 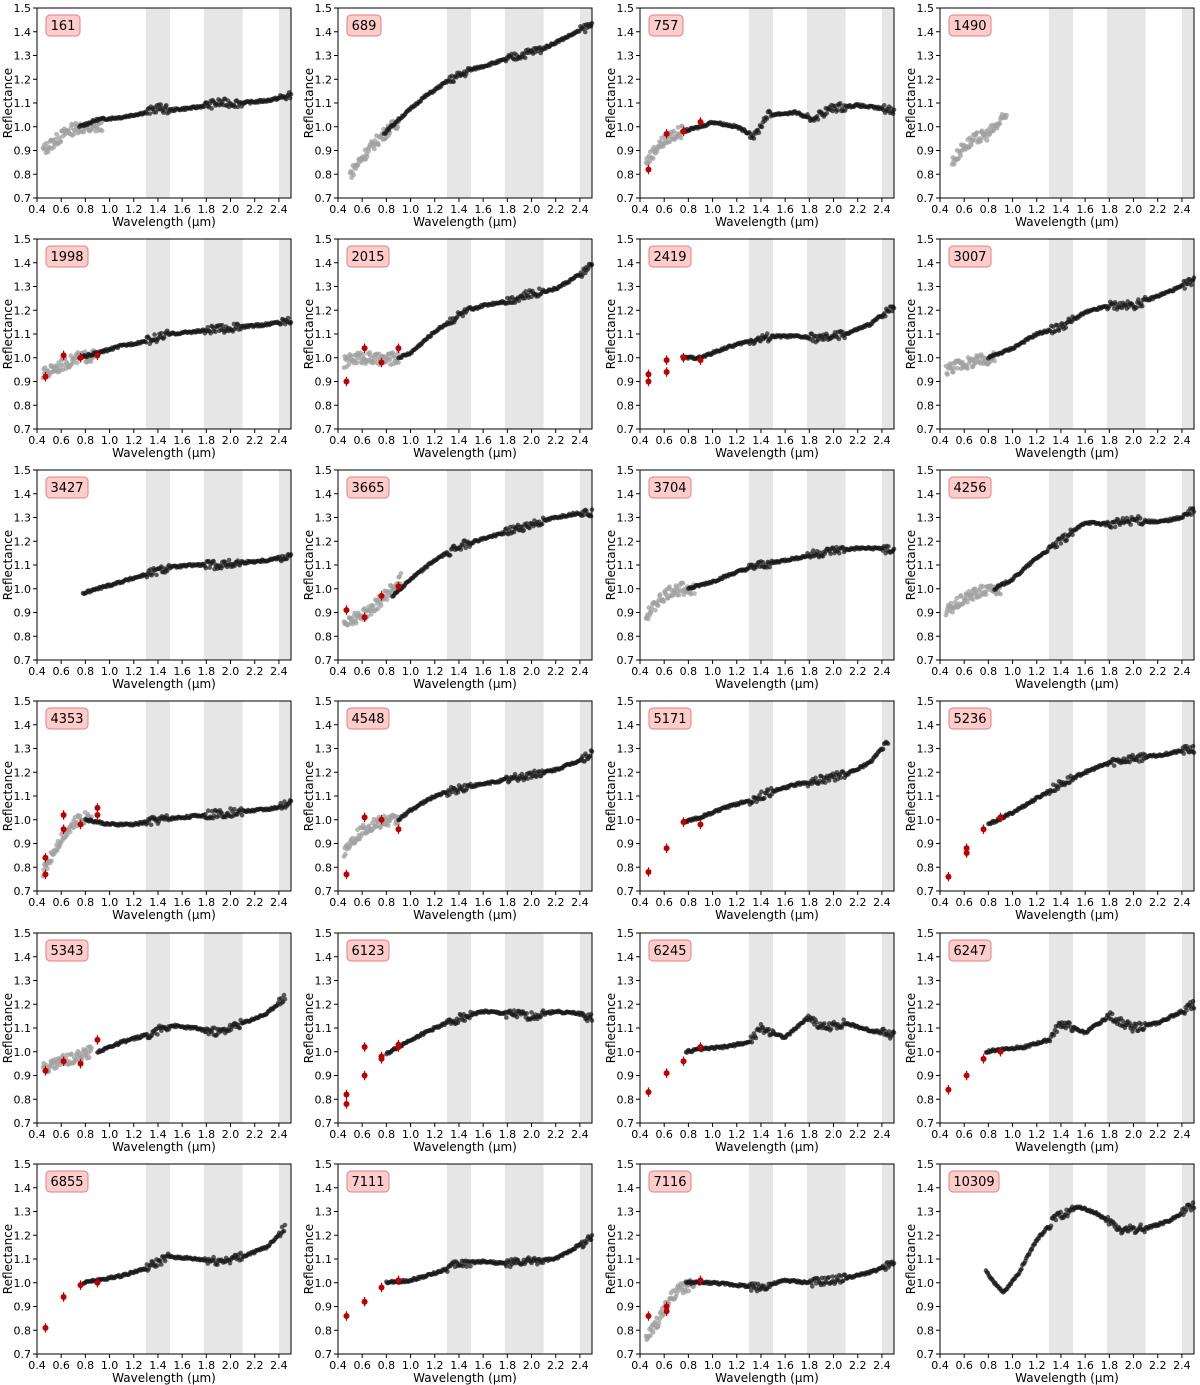 I want to click on asteroid-label: 689, so click(x=364, y=26).